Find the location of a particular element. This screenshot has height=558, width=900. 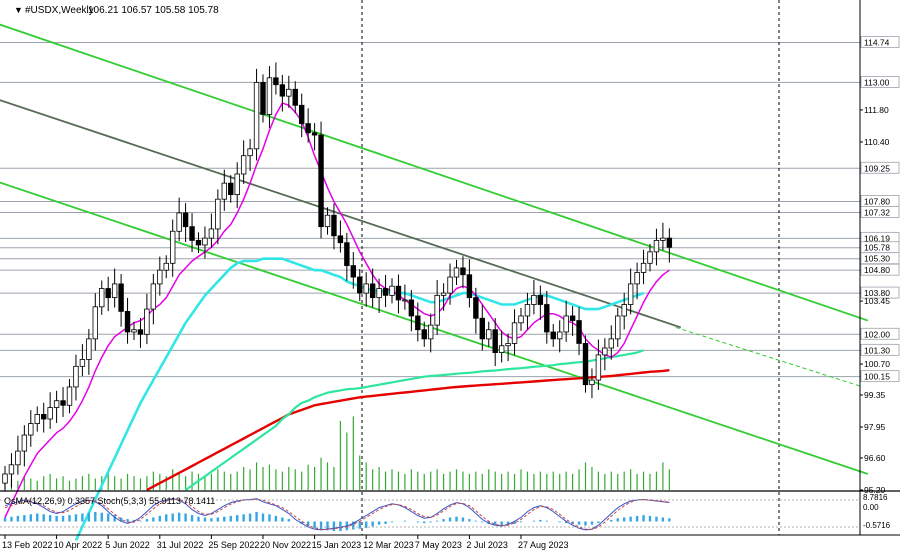

time-tick-label: 12 Mar 2023 is located at coordinates (388, 545).